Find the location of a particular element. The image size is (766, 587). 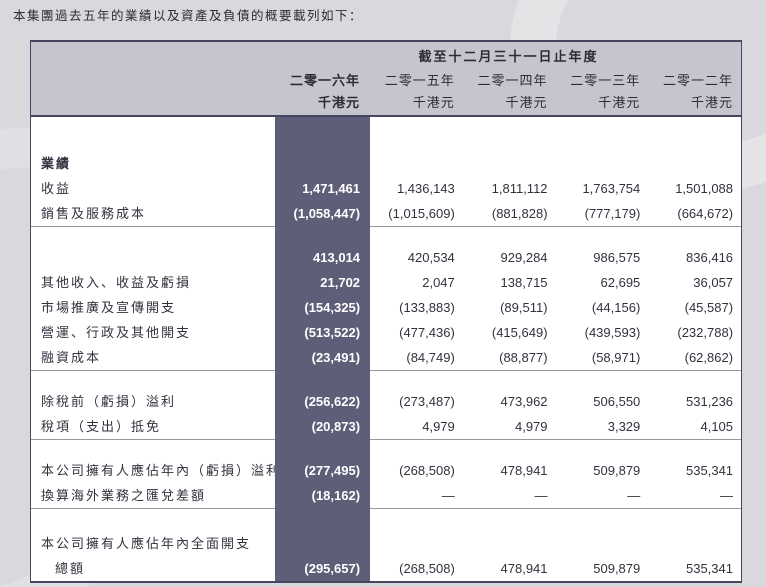

table-row: 其他收入、收益及虧損 21,702 2,047 138,715 62,695 36,057 is located at coordinates (386, 282).